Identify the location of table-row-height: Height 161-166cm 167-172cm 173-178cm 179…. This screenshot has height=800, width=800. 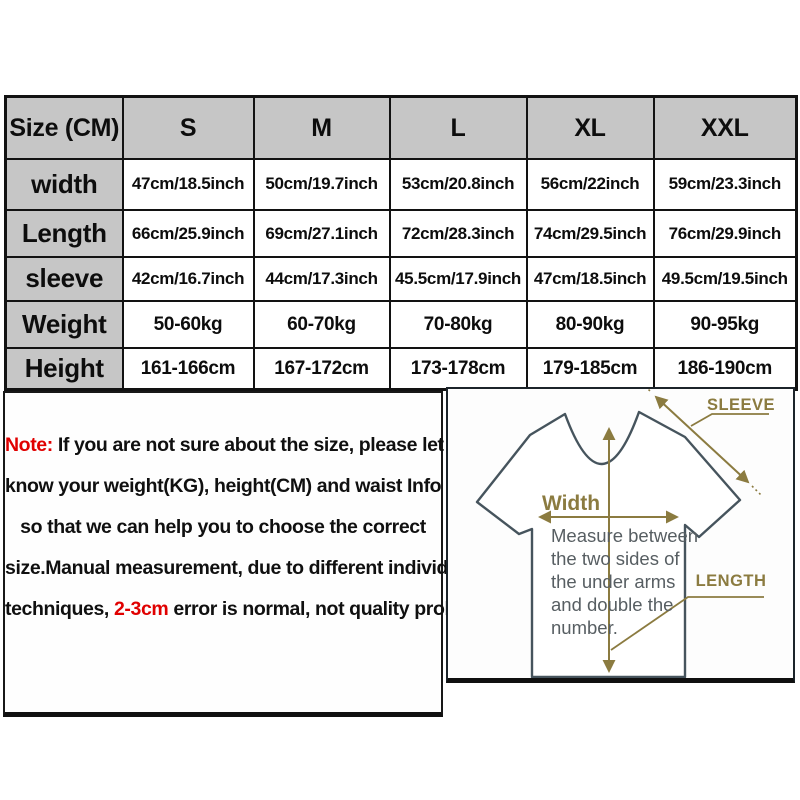
(401, 369).